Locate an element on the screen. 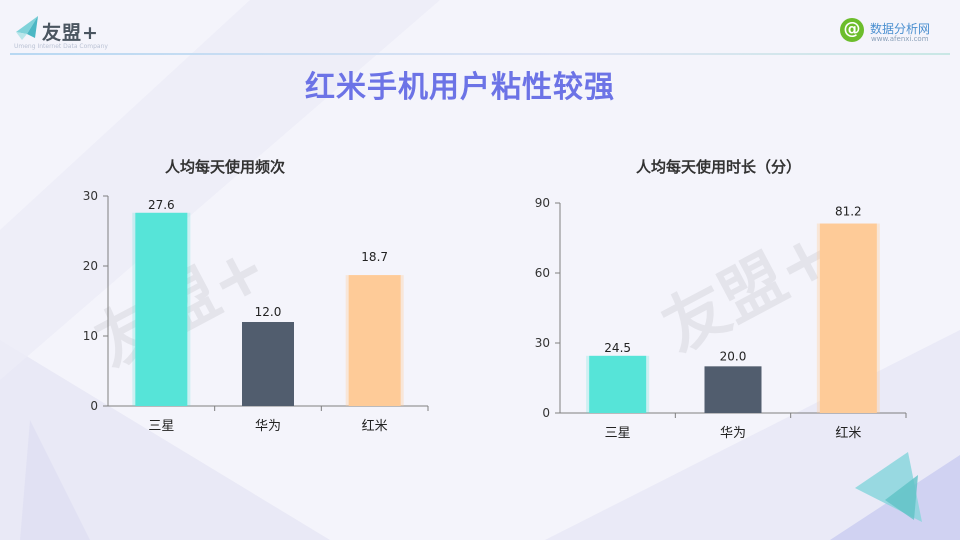 The height and width of the screenshot is (540, 960). data-label: 18.7 is located at coordinates (374, 257).